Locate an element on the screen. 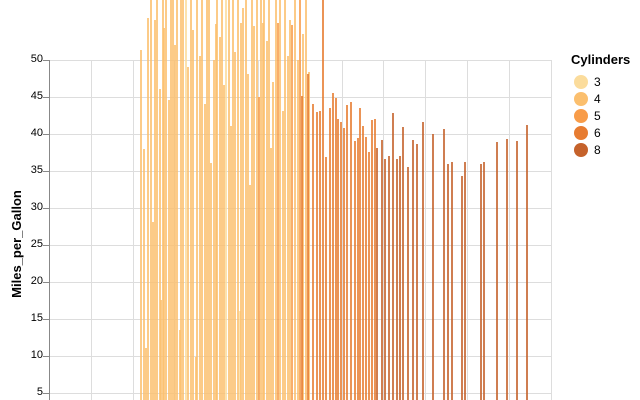  y-tick-label: 35 is located at coordinates (36, 170).